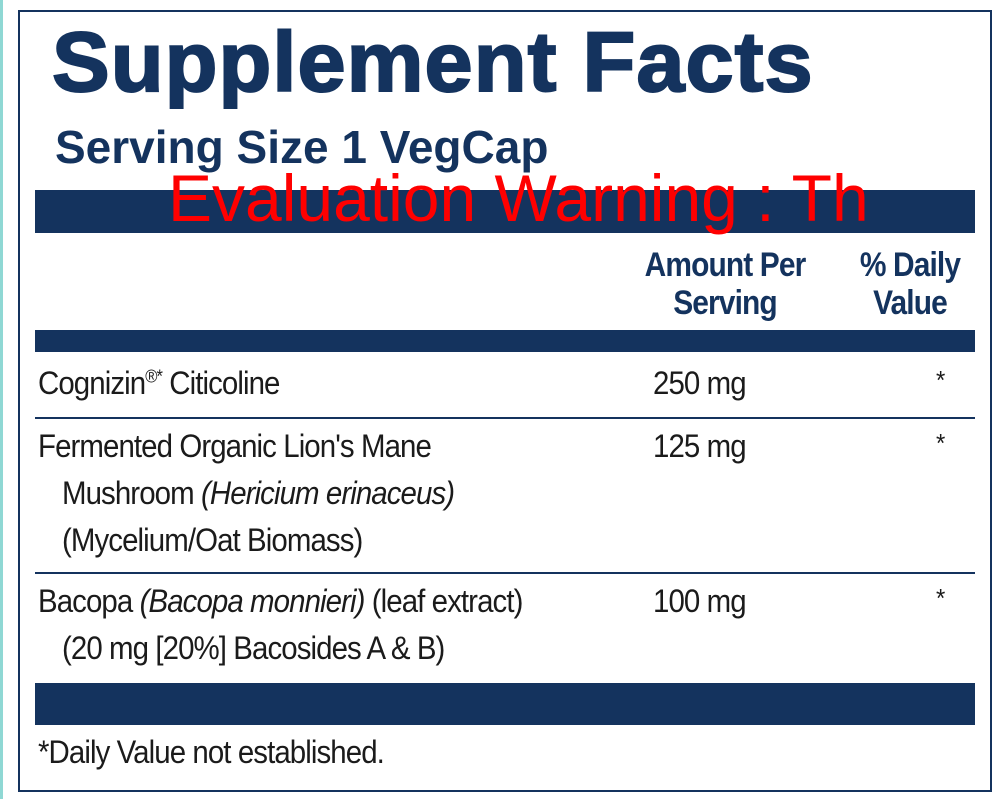 Image resolution: width=1000 pixels, height=799 pixels. I want to click on title: Supplement Facts, so click(432, 62).